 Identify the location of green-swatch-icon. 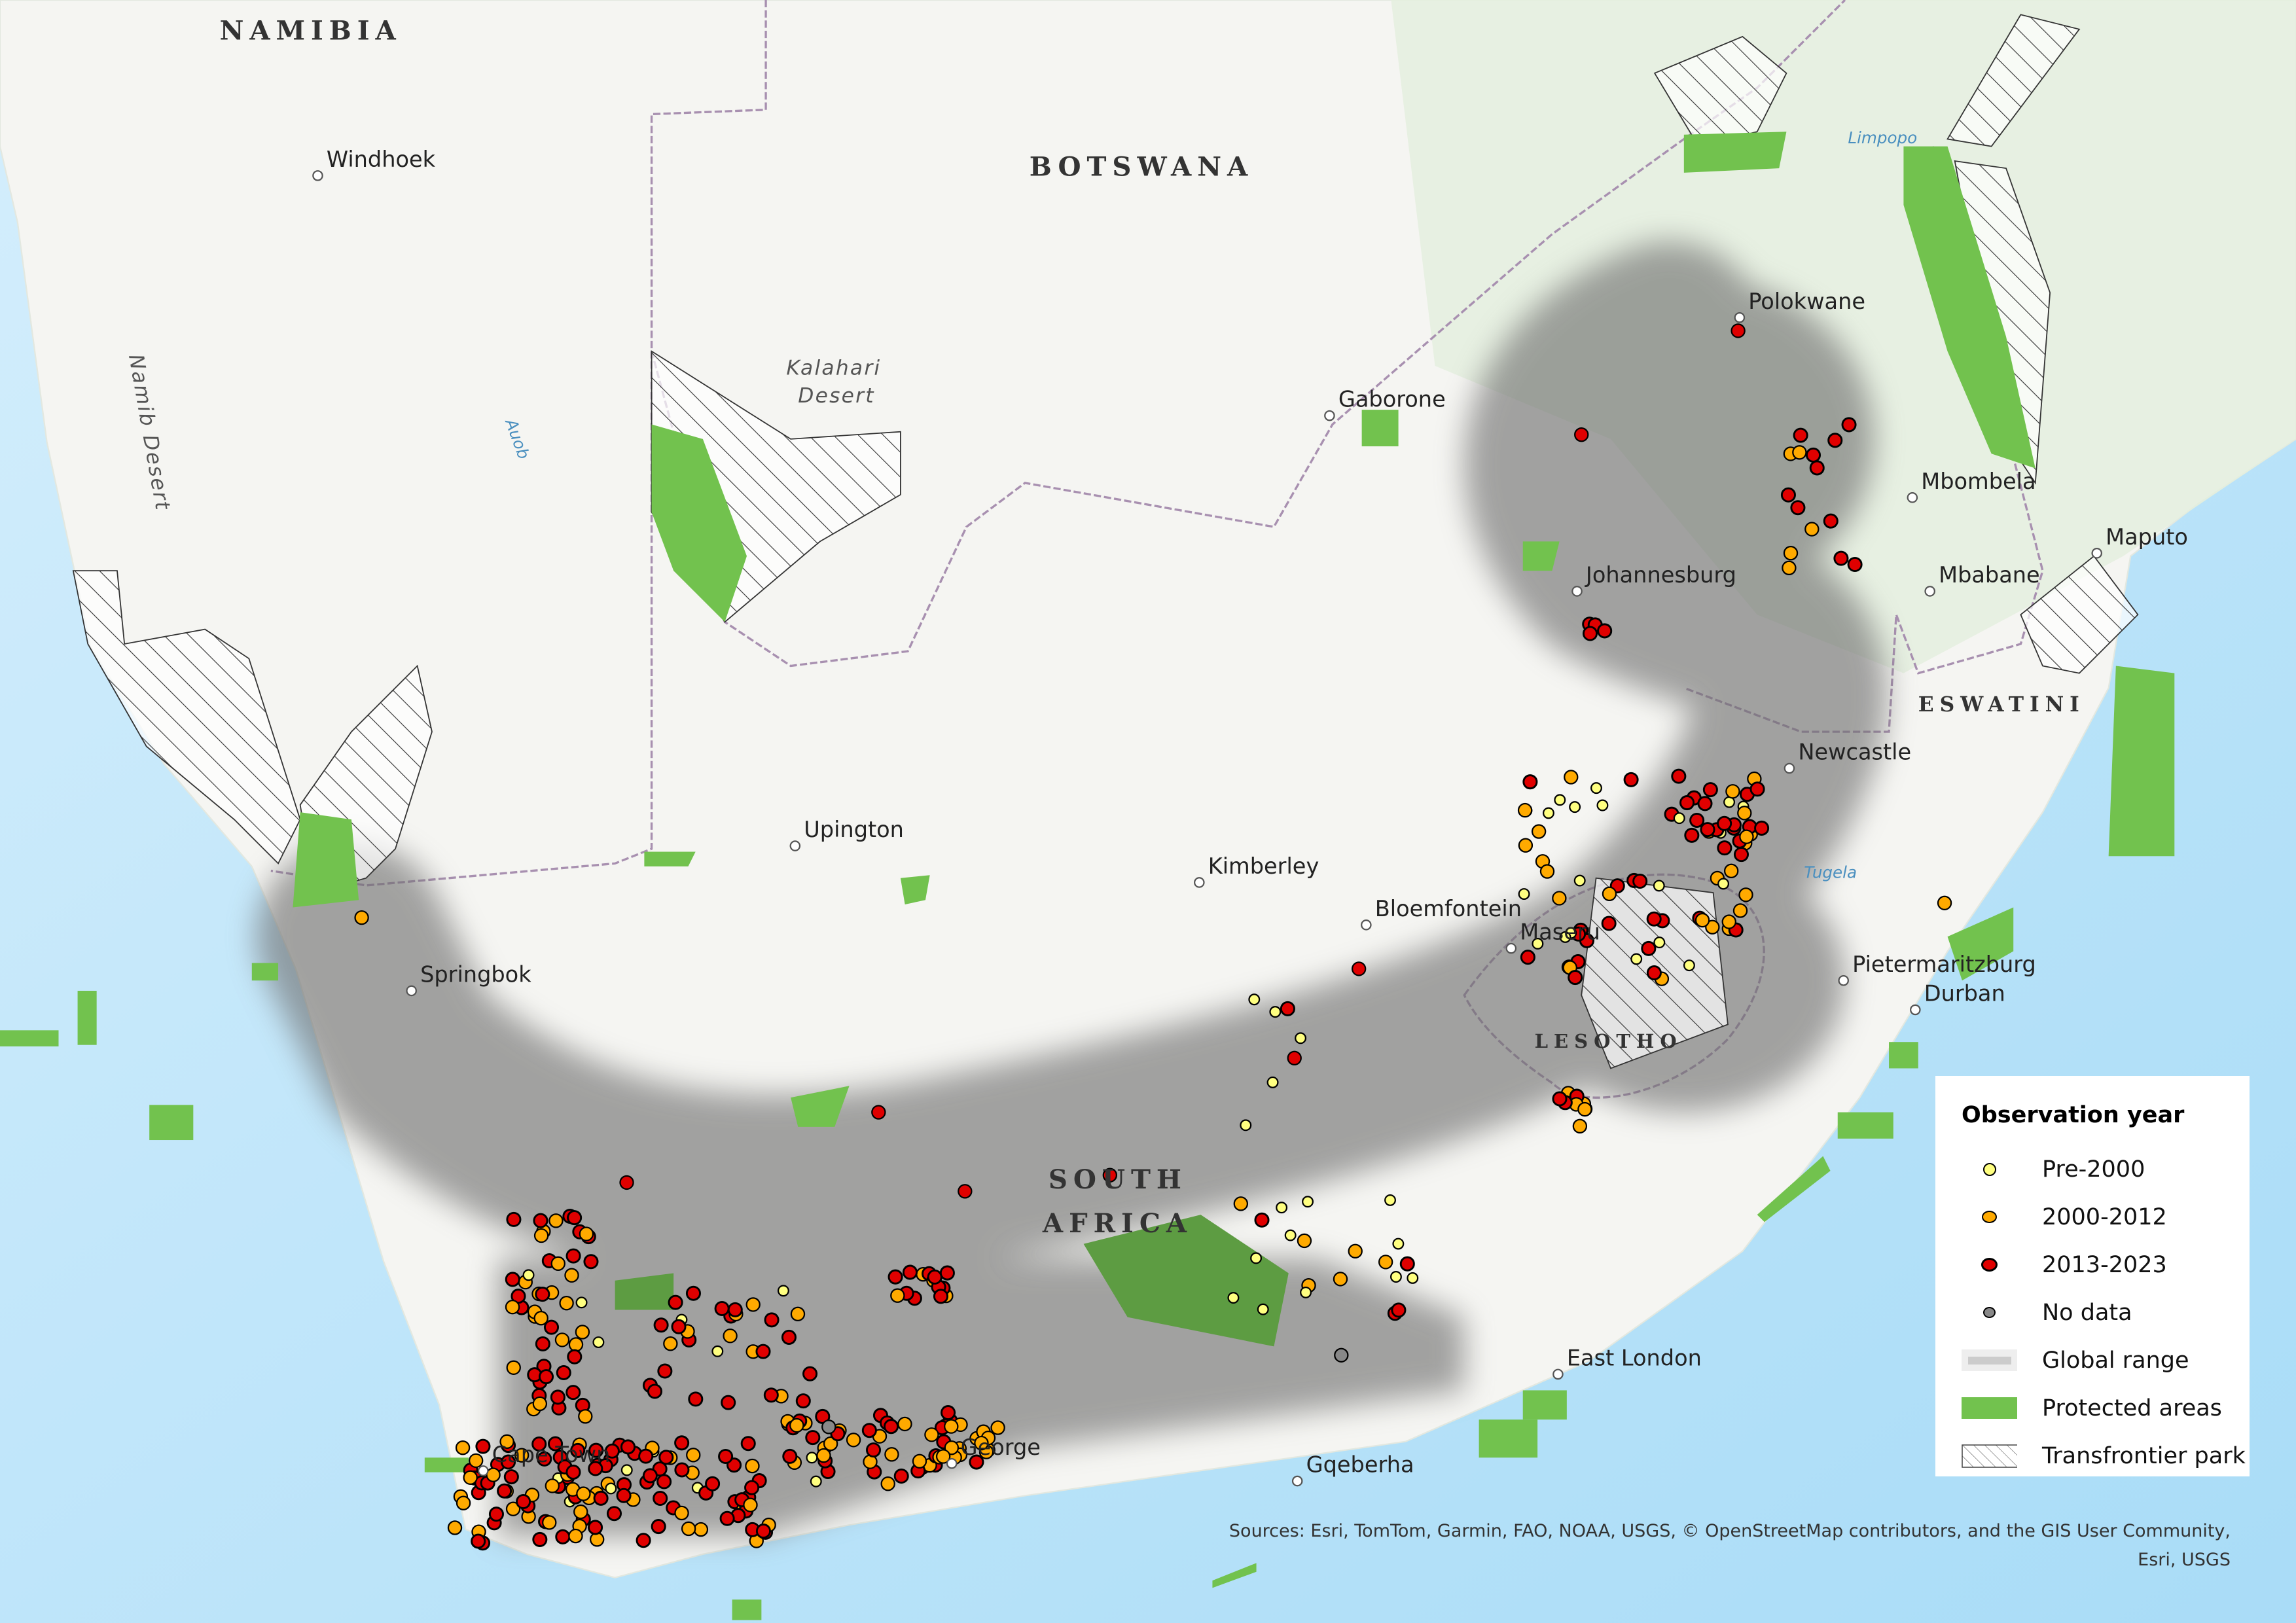
(1989, 1408).